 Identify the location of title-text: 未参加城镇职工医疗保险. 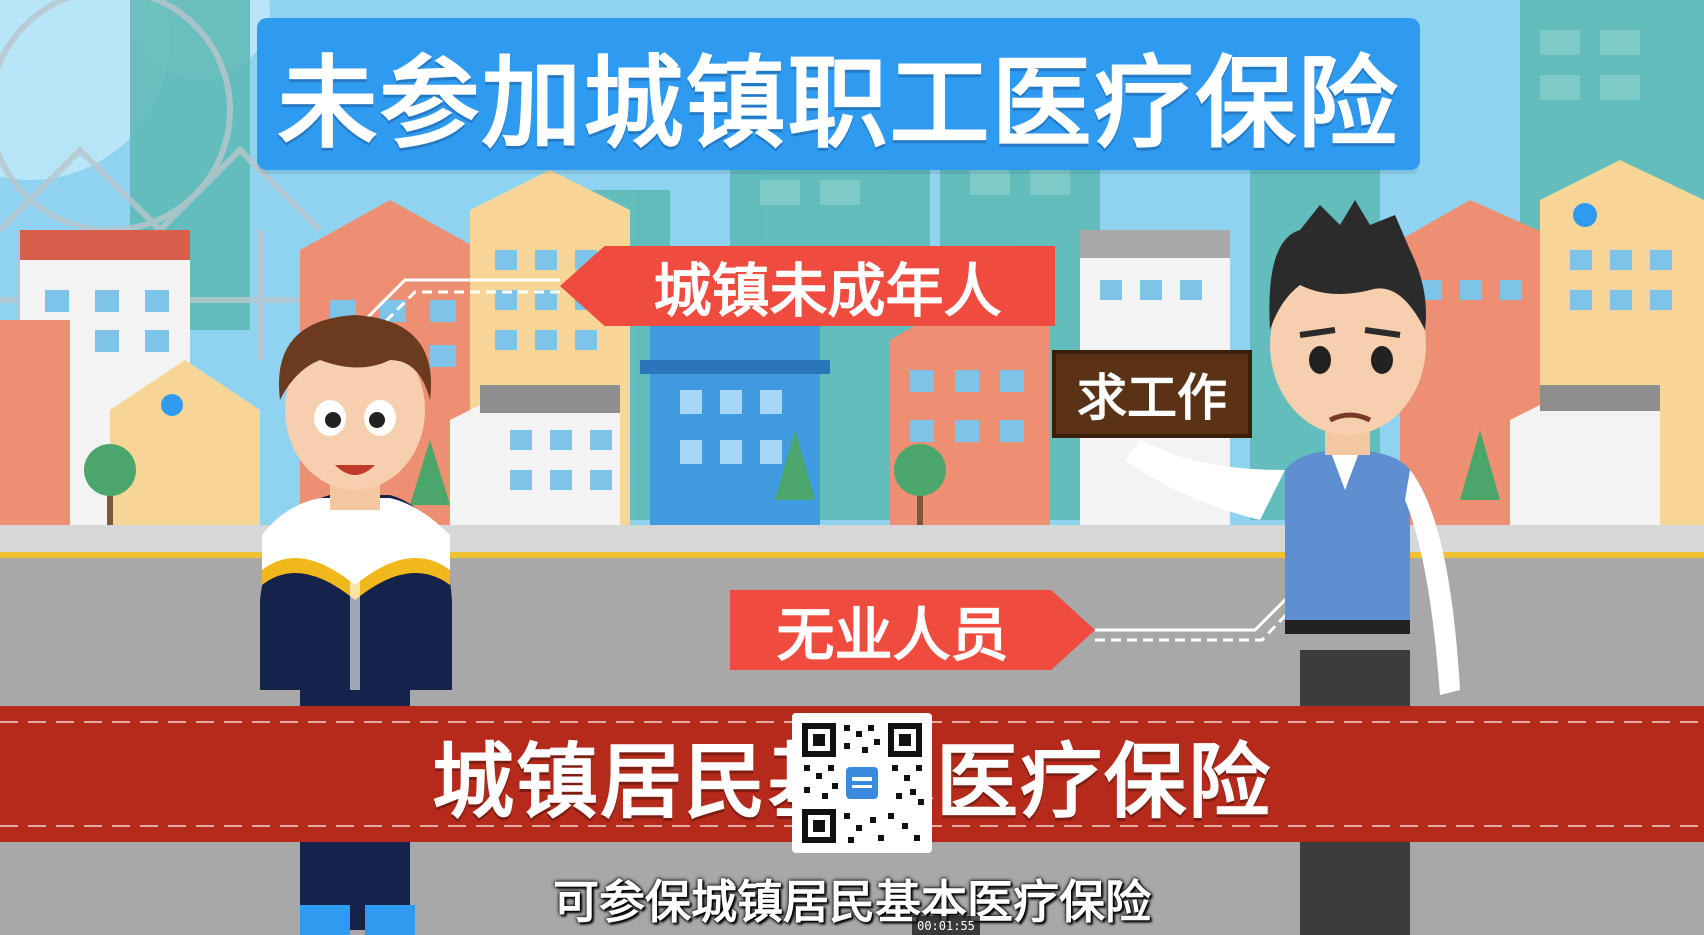
(838, 103).